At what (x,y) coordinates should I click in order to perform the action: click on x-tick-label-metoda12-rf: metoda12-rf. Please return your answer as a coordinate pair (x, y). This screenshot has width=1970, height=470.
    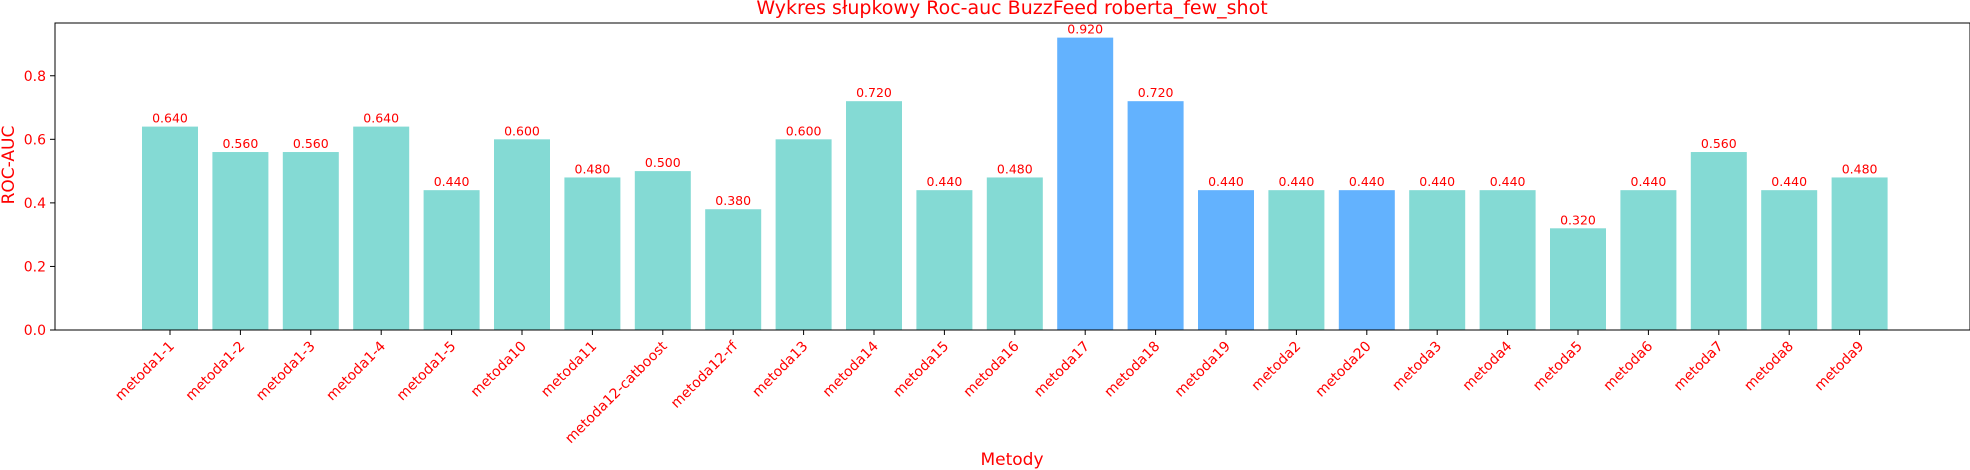
    Looking at the image, I should click on (705, 375).